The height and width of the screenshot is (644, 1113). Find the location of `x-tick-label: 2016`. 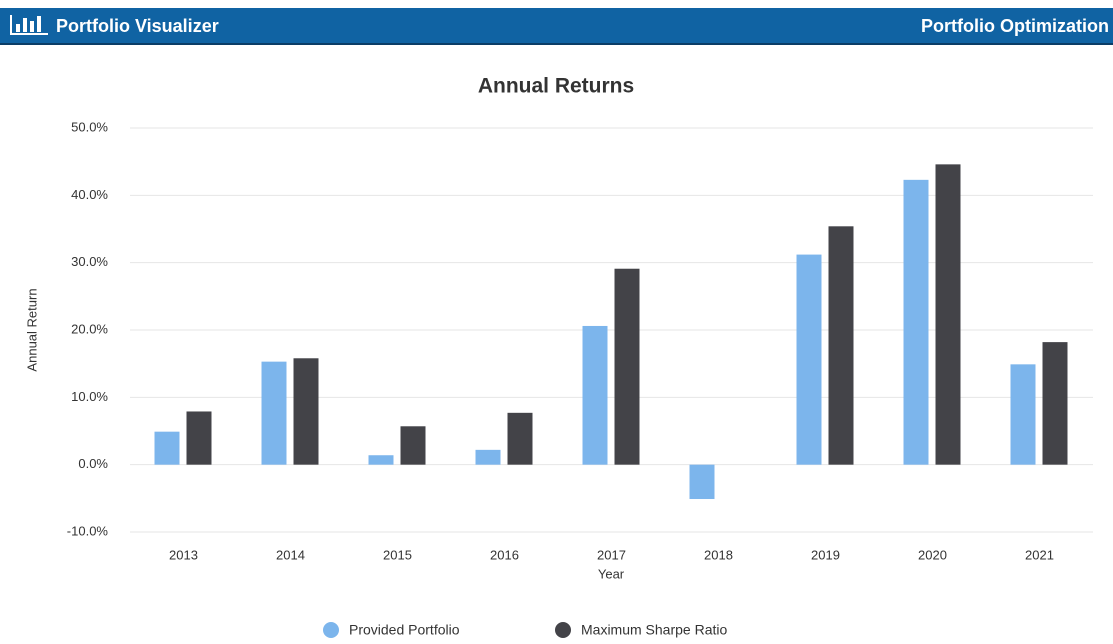

x-tick-label: 2016 is located at coordinates (504, 554).